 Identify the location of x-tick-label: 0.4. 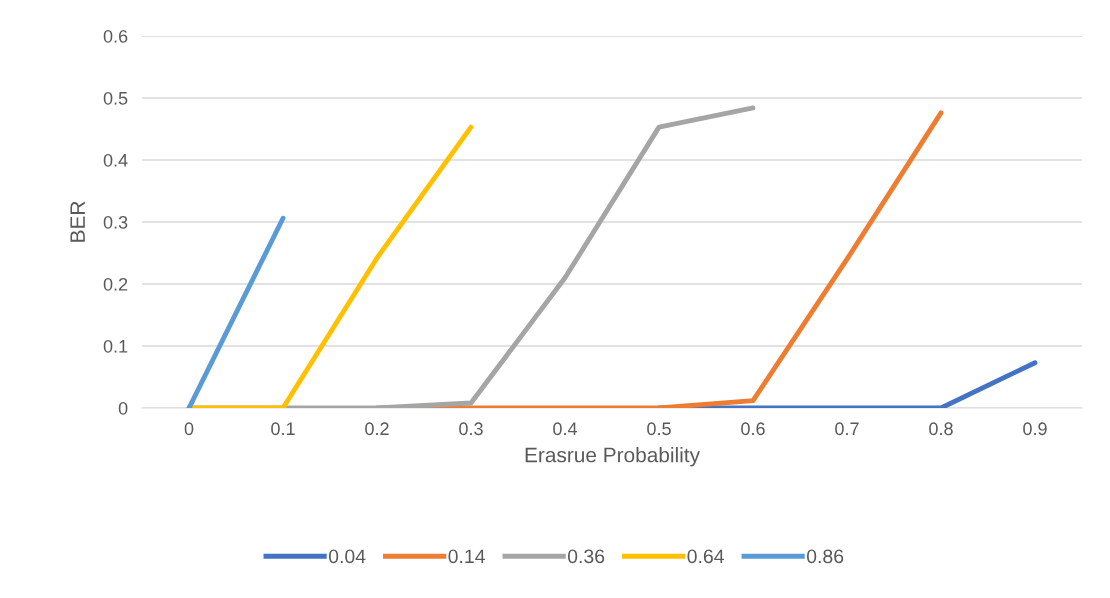
(565, 429).